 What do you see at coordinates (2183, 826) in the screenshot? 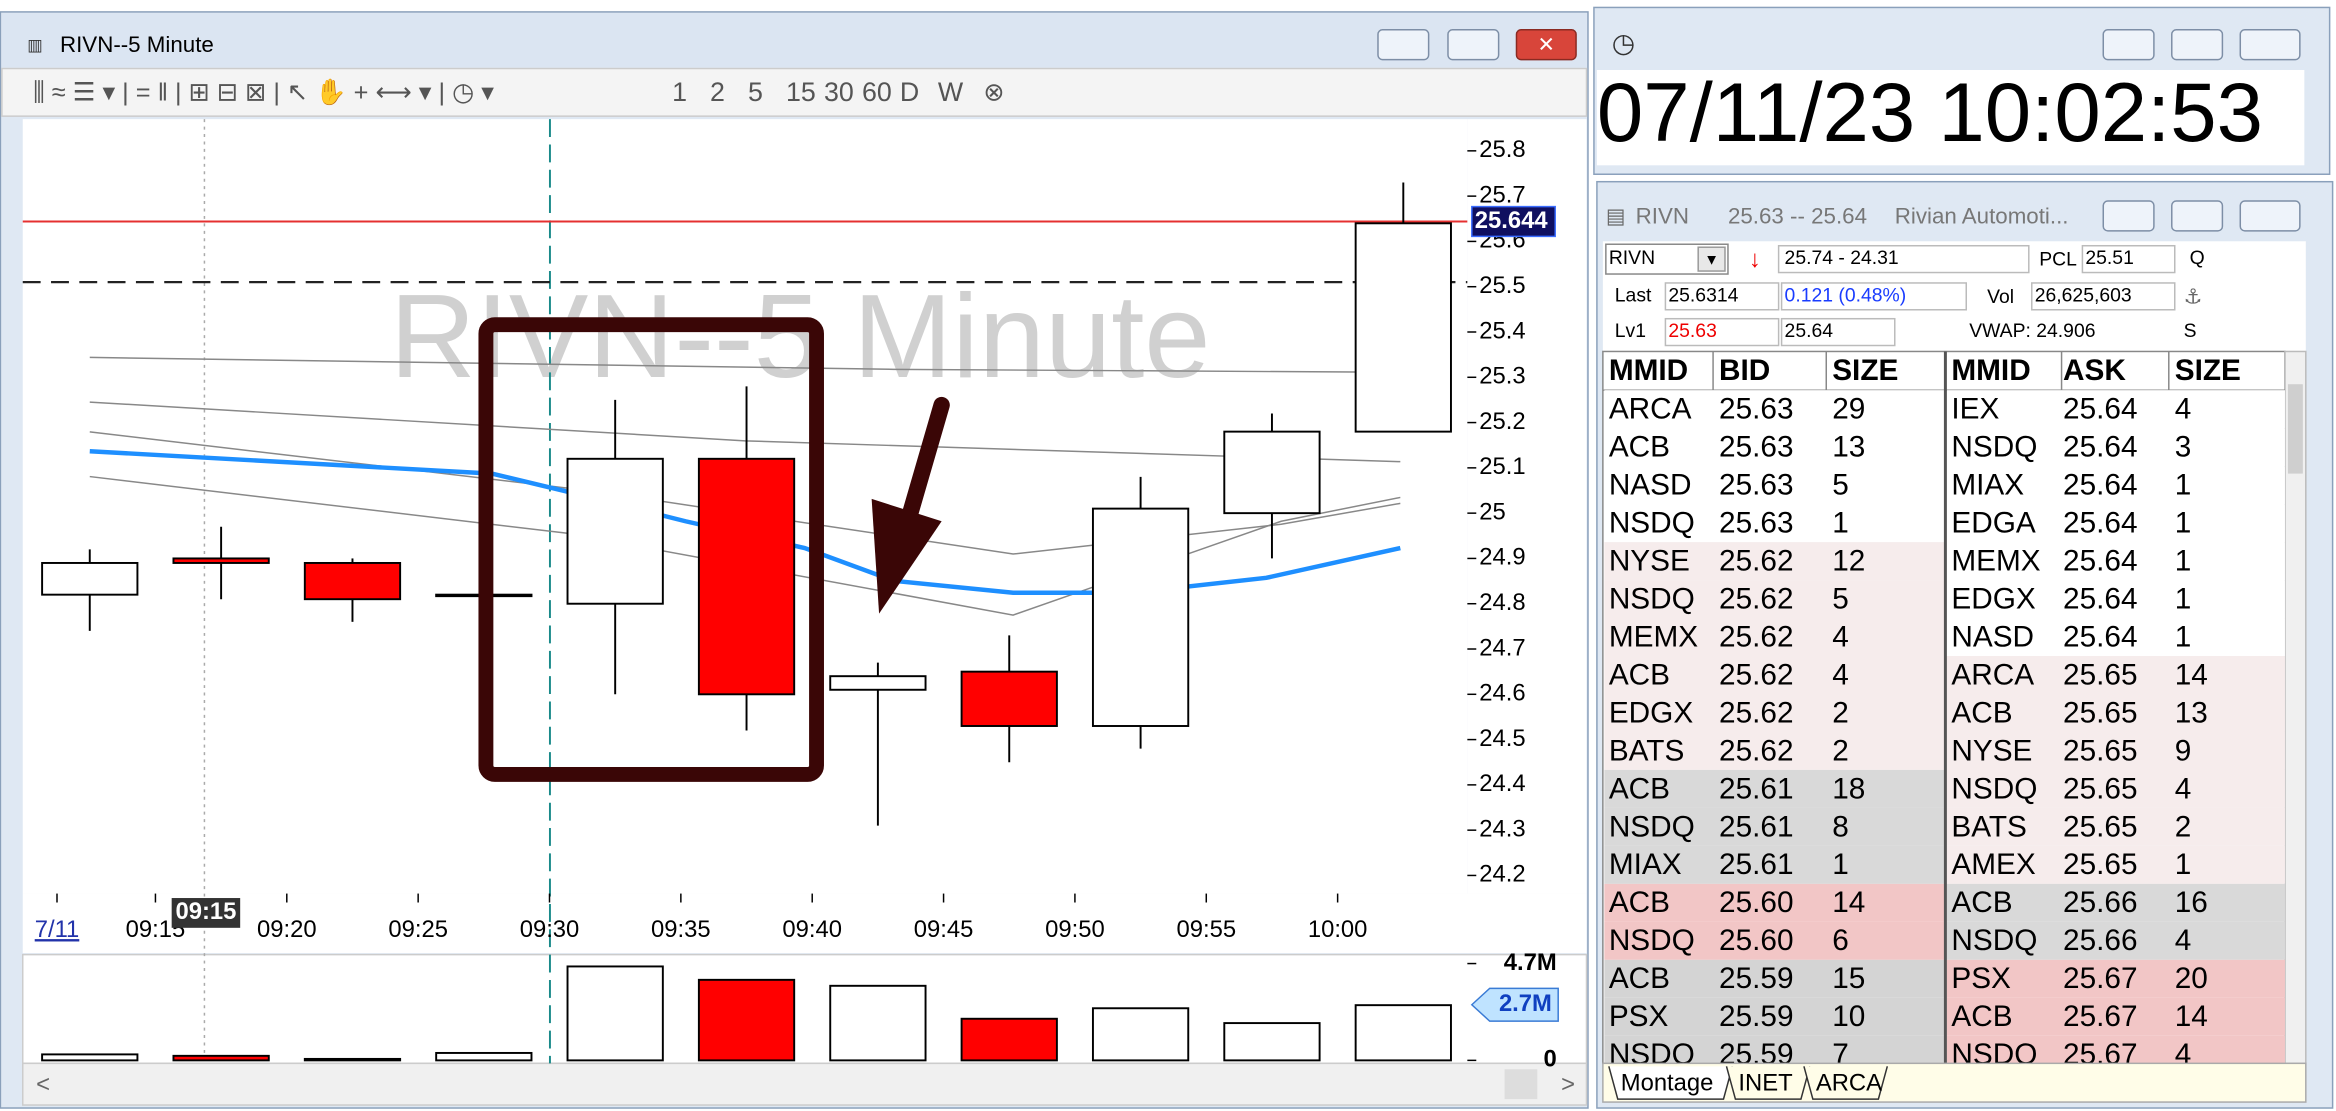
I see `size: 2` at bounding box center [2183, 826].